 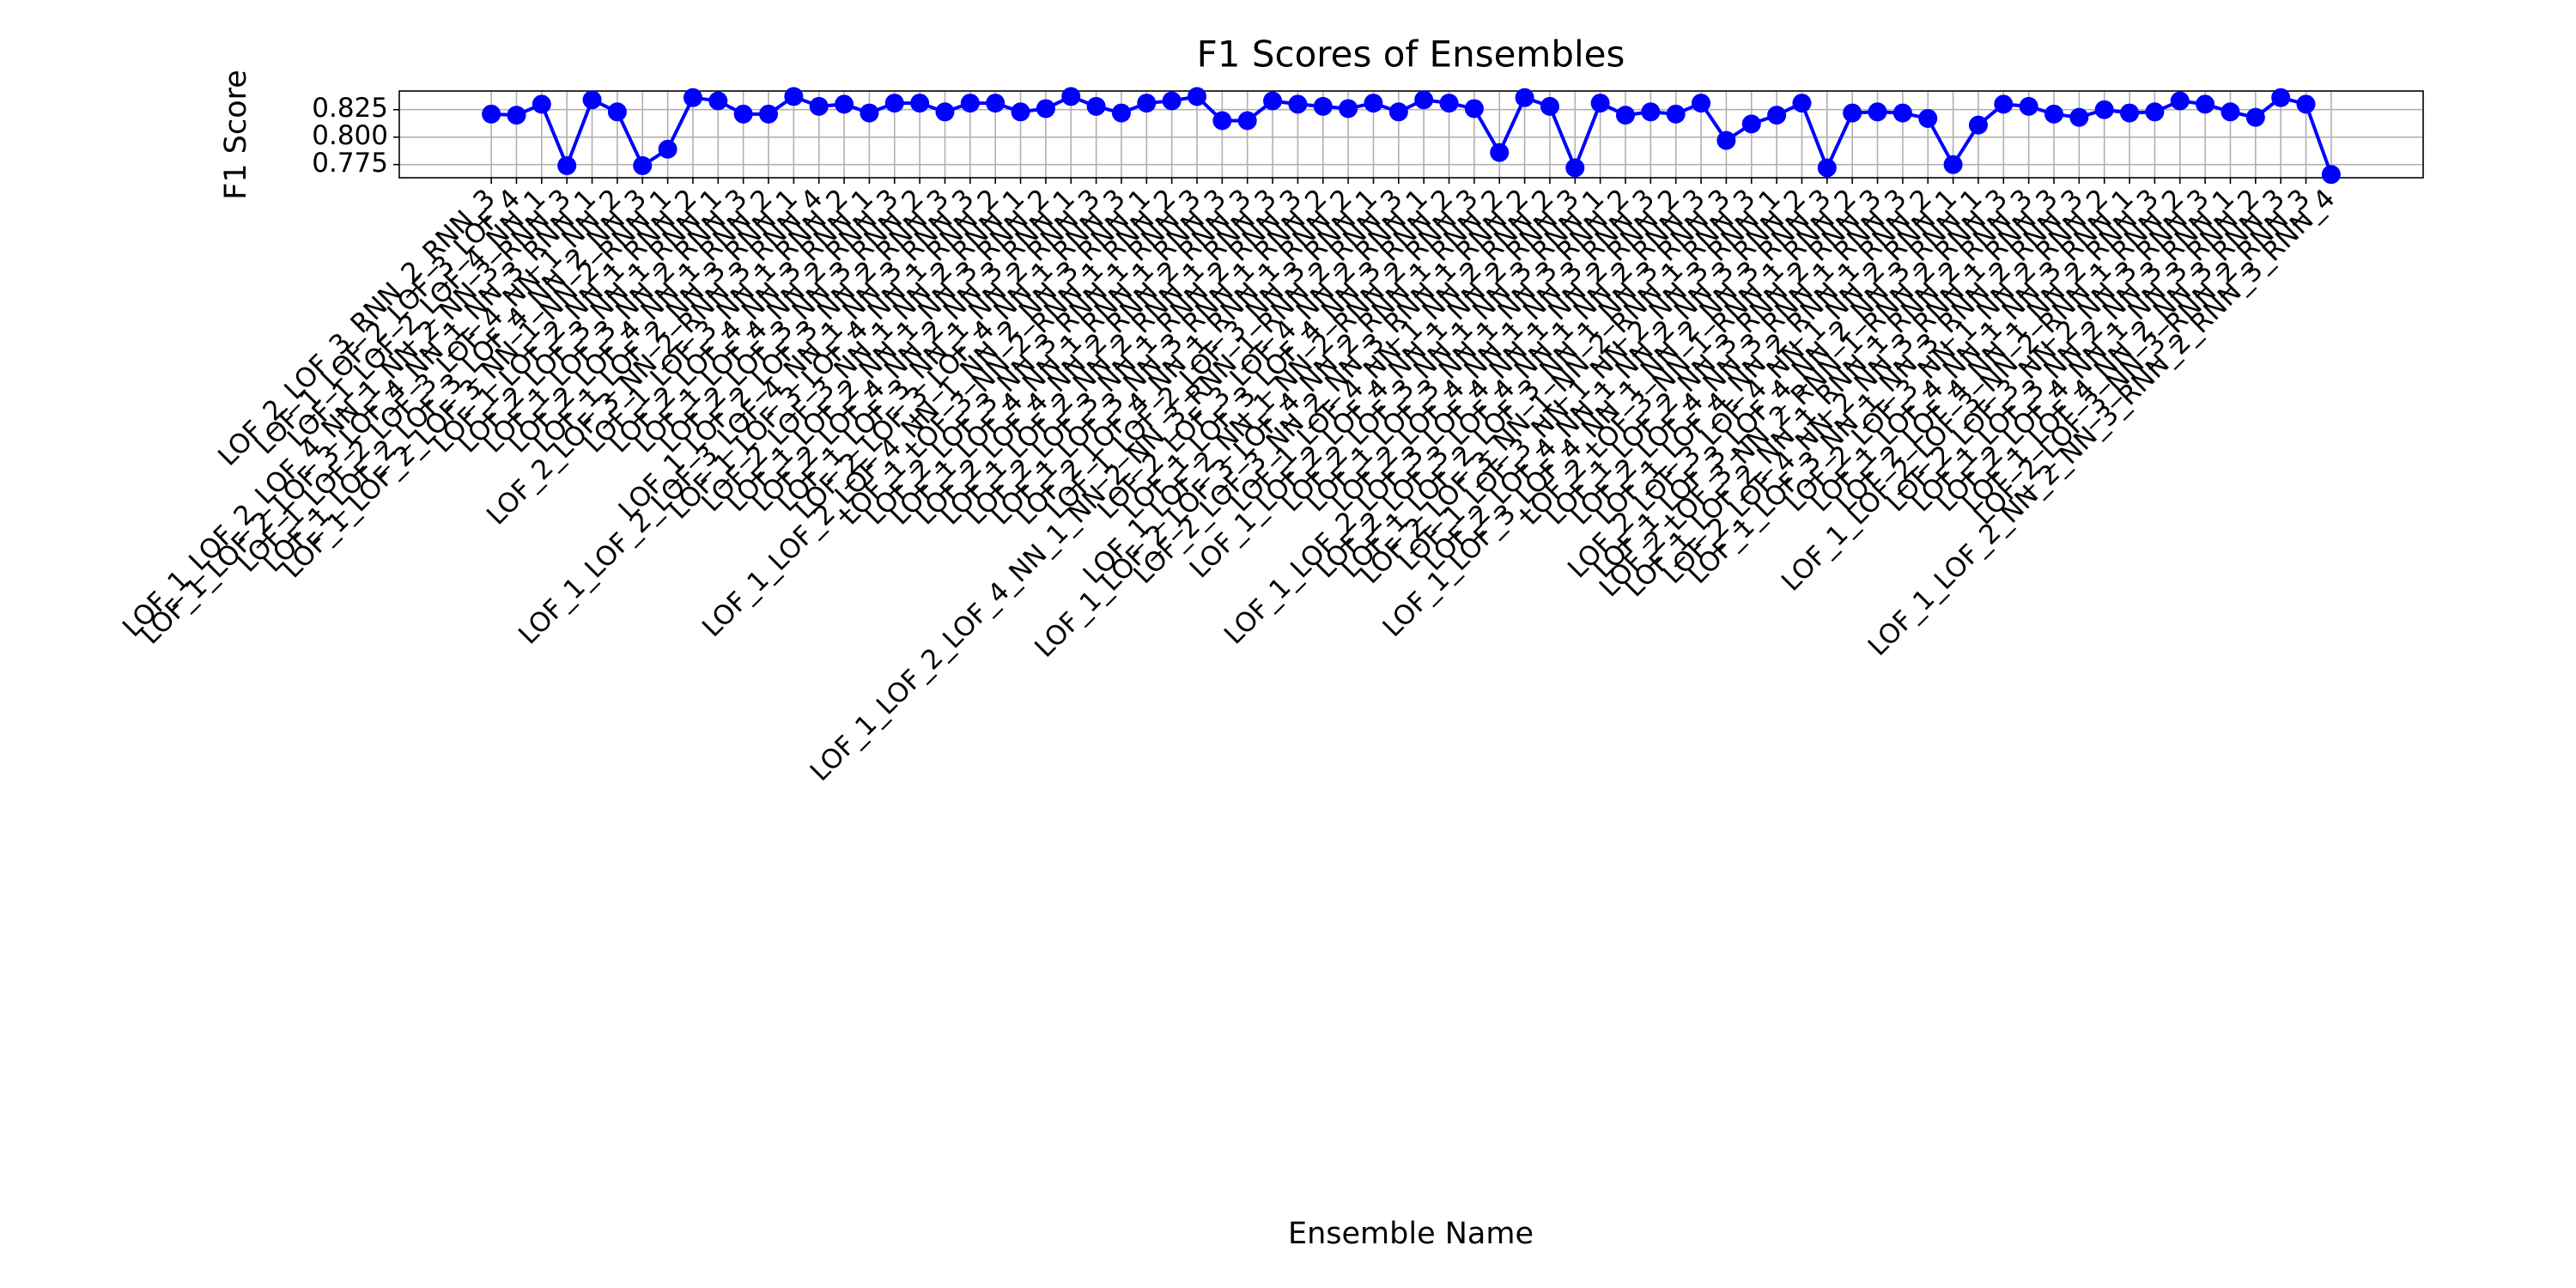 What do you see at coordinates (350, 135) in the screenshot?
I see `y-tick-label: 0.800` at bounding box center [350, 135].